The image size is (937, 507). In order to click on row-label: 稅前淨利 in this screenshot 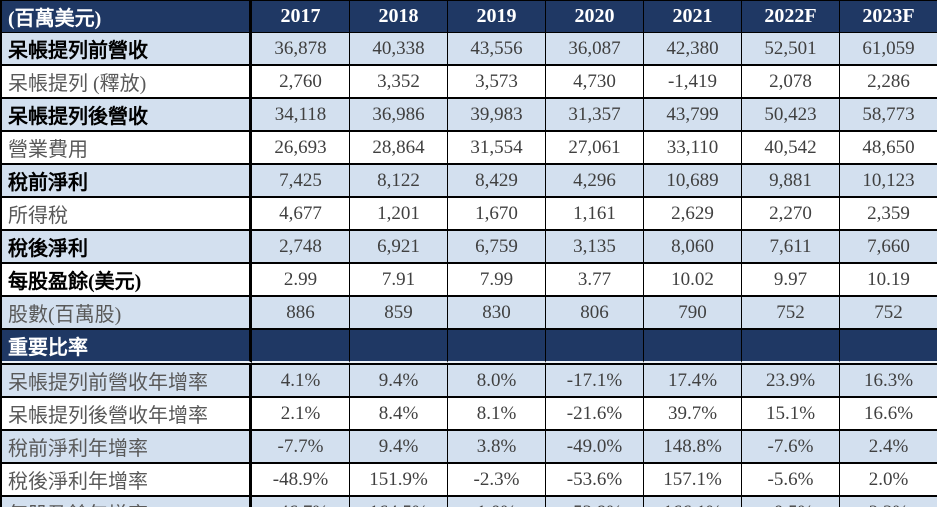, I will do `click(127, 181)`.